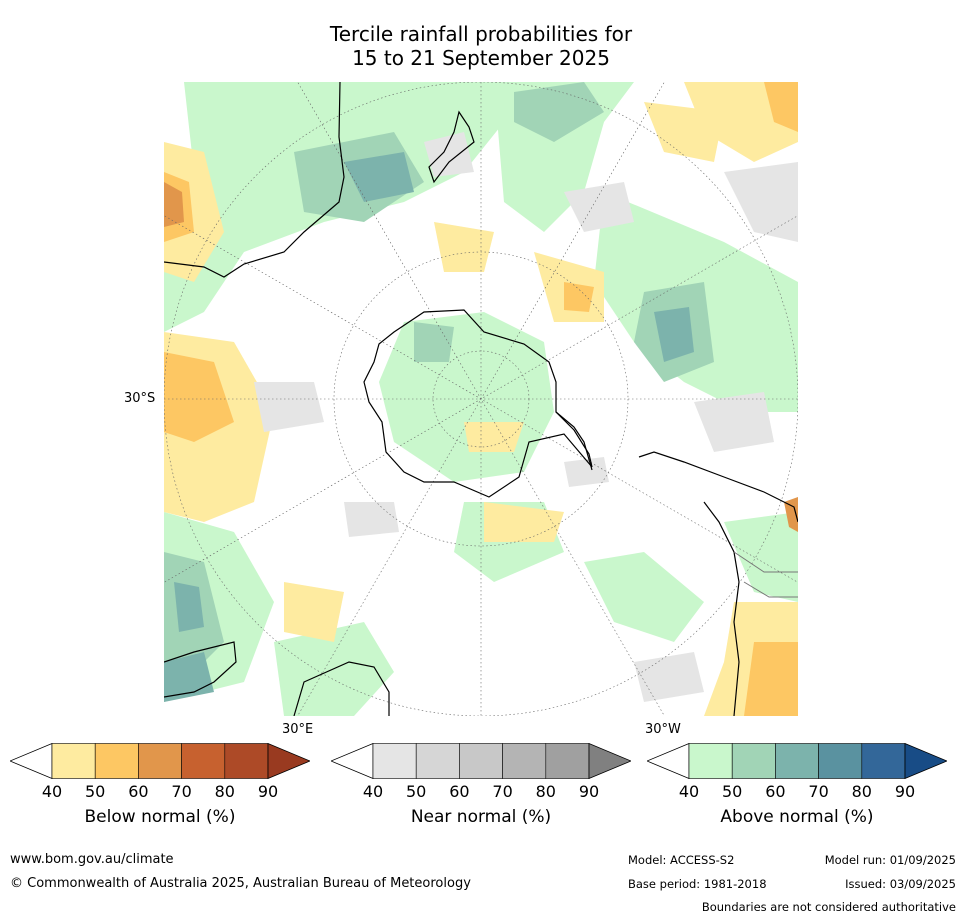 The height and width of the screenshot is (919, 965). I want to click on south-america-coast, so click(718, 487).